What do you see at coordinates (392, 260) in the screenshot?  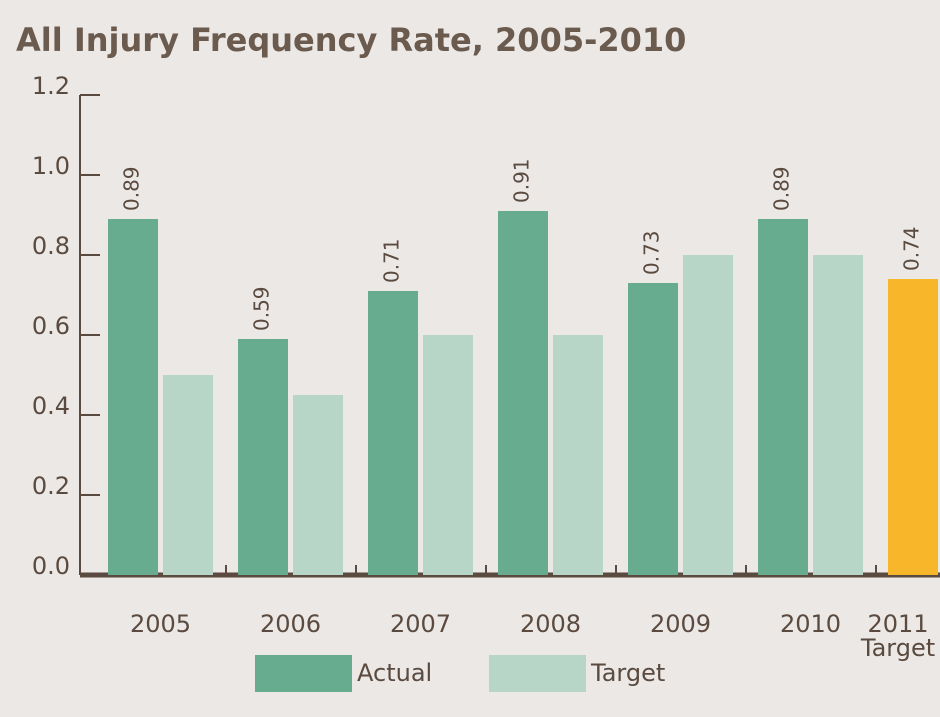 I see `value-label: 0.71` at bounding box center [392, 260].